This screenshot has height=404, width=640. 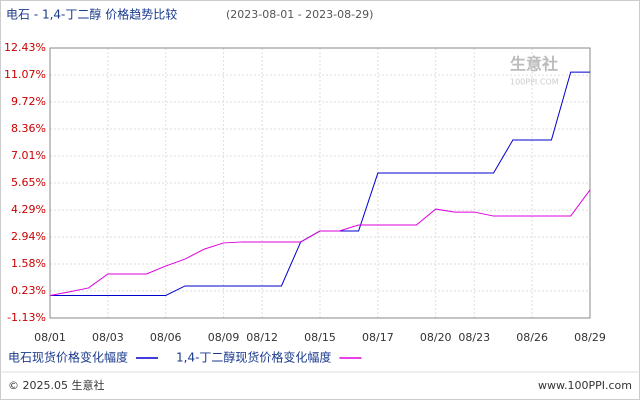 What do you see at coordinates (585, 385) in the screenshot?
I see `footer-right: www.100PPI.com` at bounding box center [585, 385].